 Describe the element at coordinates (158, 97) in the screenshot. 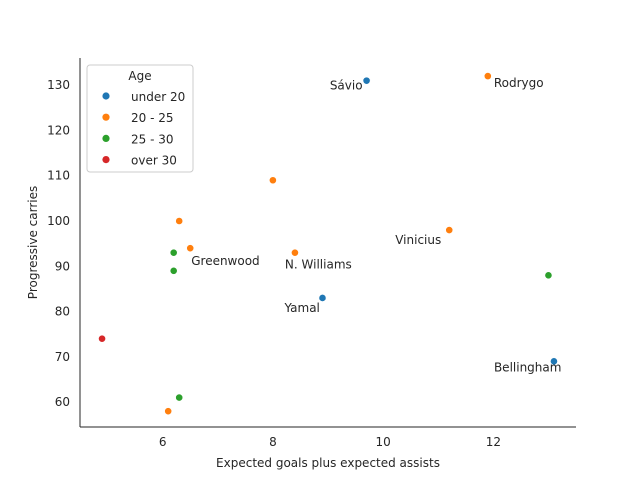

I see `legend-entry: under 20` at that location.